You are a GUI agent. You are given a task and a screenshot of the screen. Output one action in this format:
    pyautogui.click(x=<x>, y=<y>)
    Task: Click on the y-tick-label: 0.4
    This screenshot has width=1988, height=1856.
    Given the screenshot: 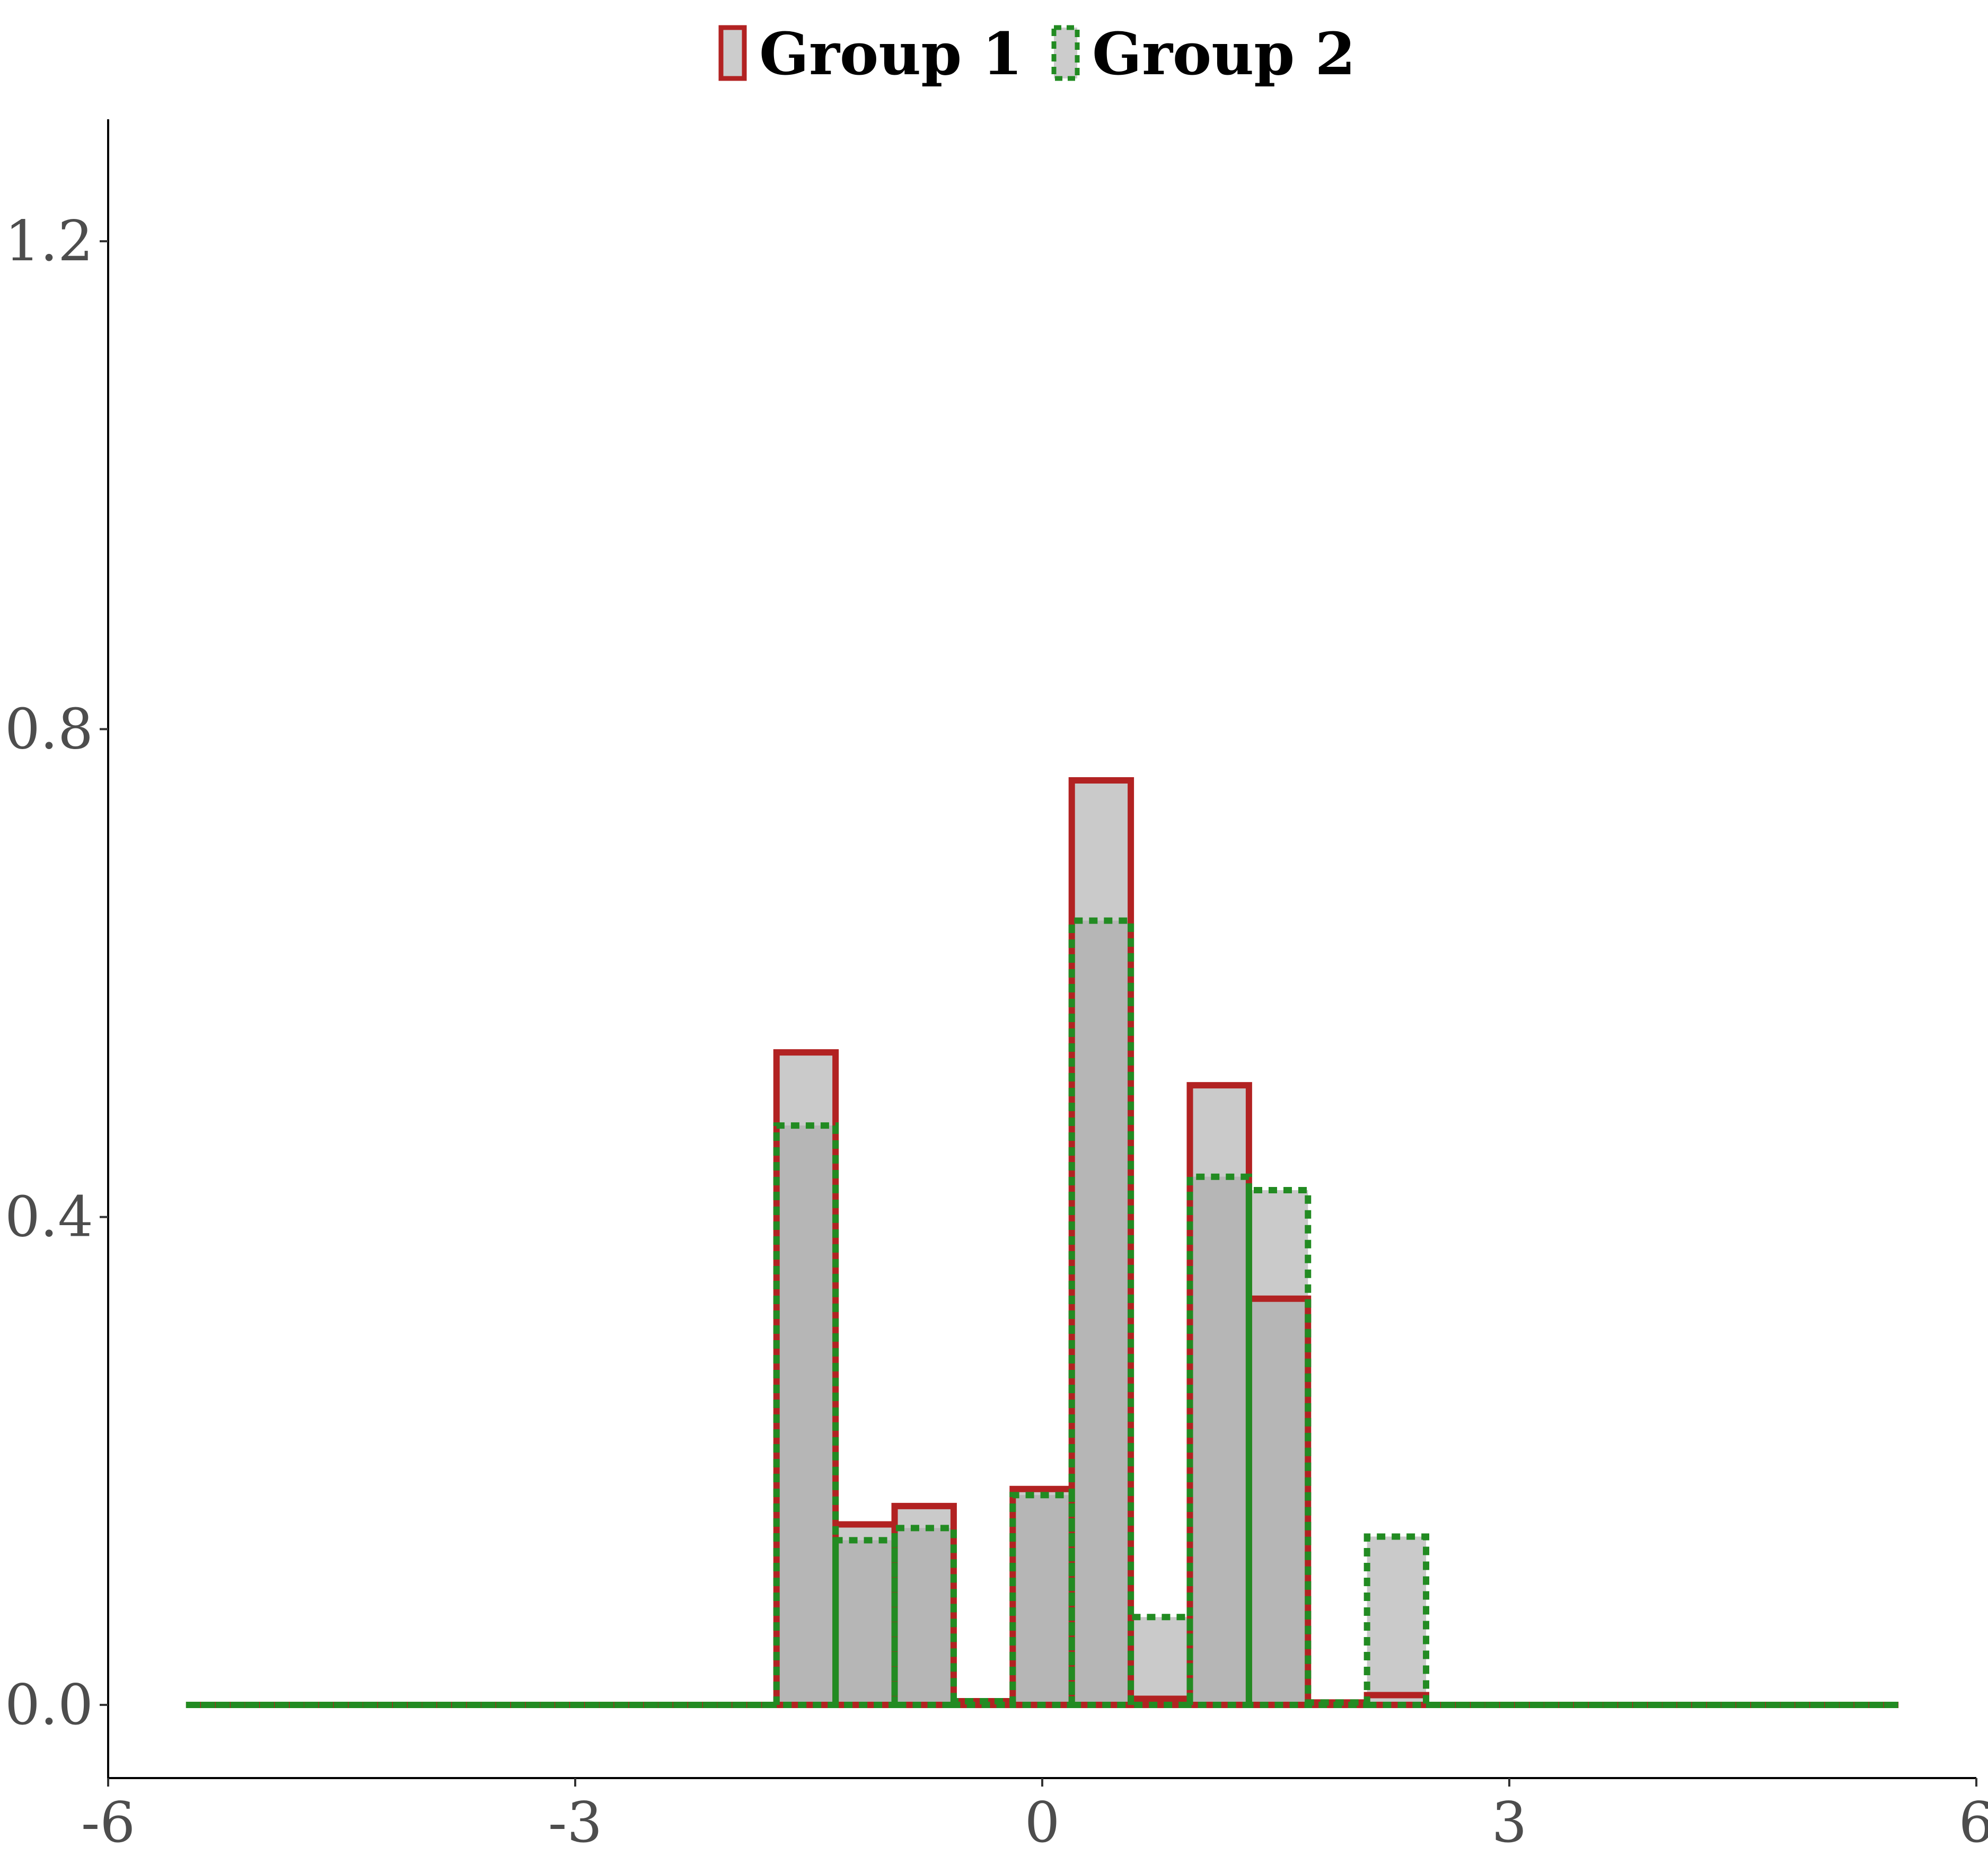 What is the action you would take?
    pyautogui.click(x=49, y=1217)
    